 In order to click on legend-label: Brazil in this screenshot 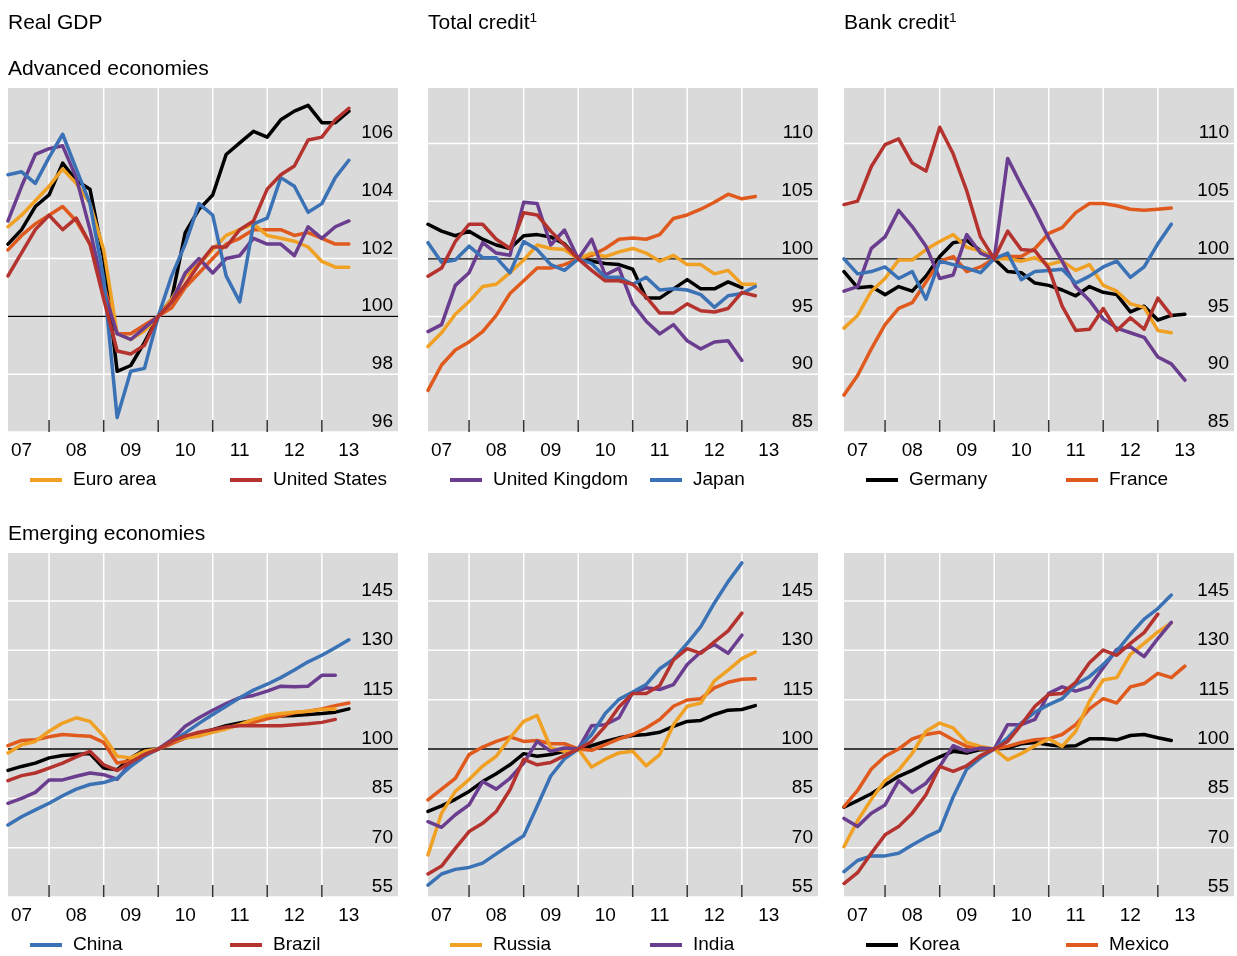, I will do `click(297, 944)`.